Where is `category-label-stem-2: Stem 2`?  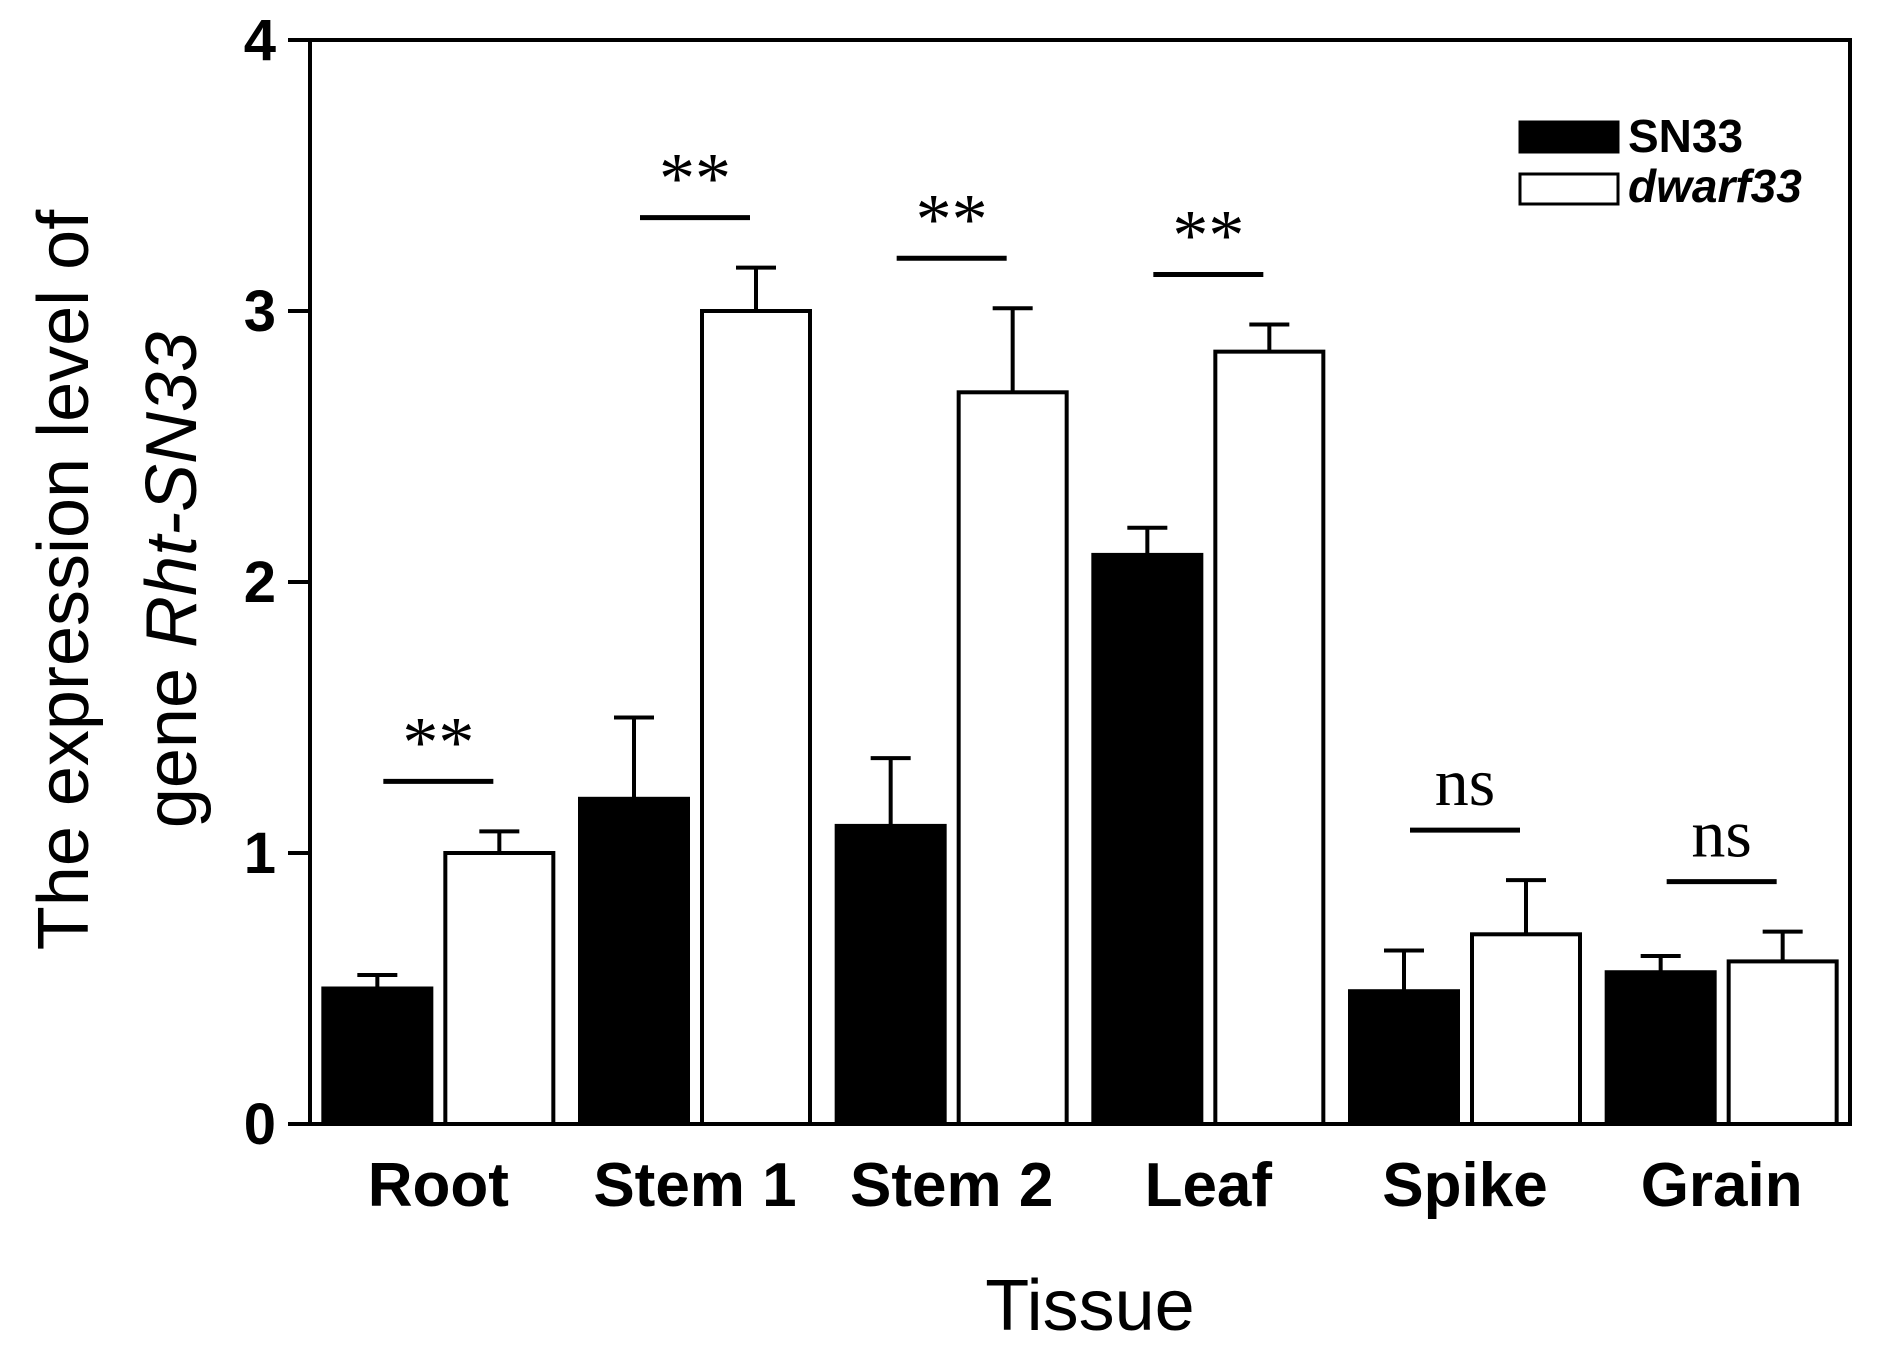 category-label-stem-2: Stem 2 is located at coordinates (951, 1185).